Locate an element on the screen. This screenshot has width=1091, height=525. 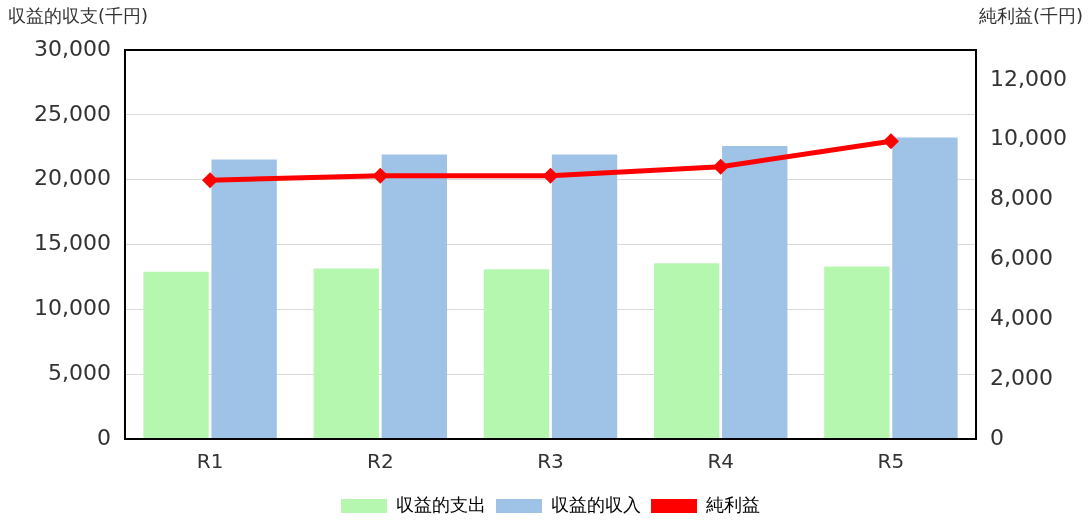
y2-tick-label: 2,000 is located at coordinates (1022, 377).